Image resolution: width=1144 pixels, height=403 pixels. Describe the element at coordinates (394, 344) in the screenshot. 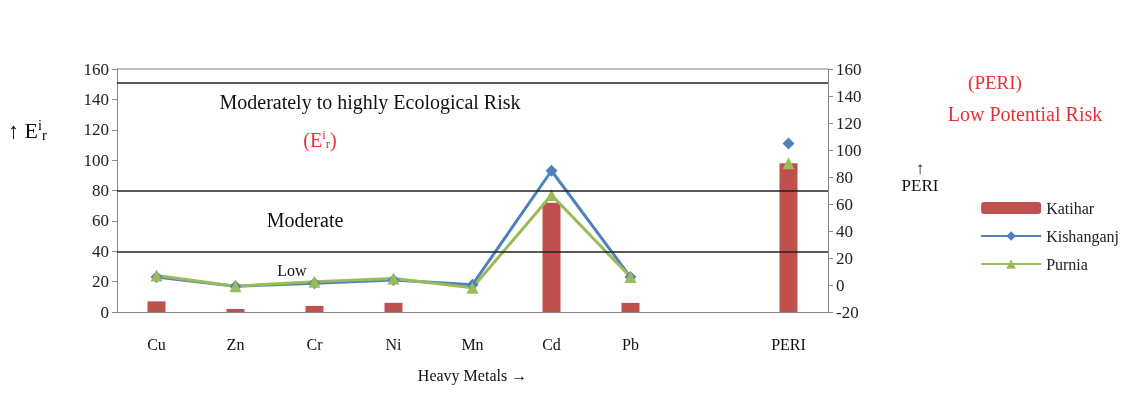

I see `x-tick-label: Ni` at that location.